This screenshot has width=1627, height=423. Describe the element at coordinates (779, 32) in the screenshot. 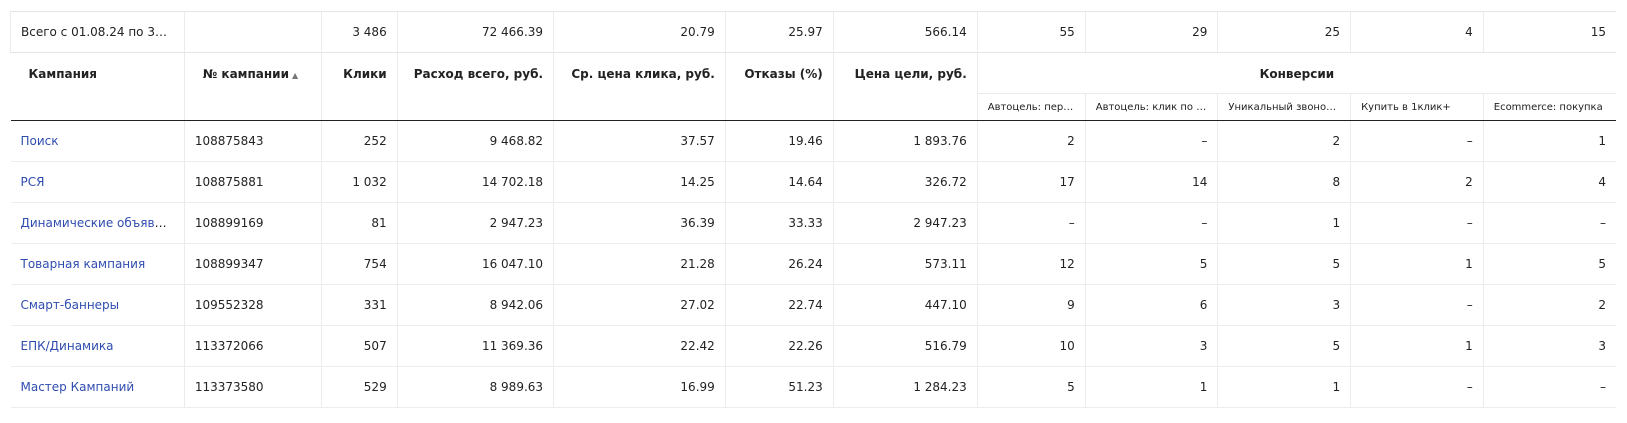

I see `totals-bounce: 25.97` at that location.